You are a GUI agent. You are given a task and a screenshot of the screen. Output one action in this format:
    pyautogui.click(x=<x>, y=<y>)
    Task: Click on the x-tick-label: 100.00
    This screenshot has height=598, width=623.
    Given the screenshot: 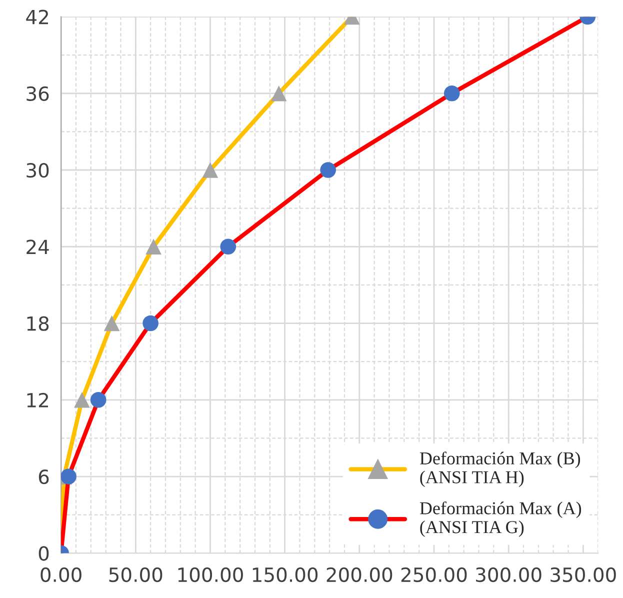 What is the action you would take?
    pyautogui.click(x=210, y=574)
    